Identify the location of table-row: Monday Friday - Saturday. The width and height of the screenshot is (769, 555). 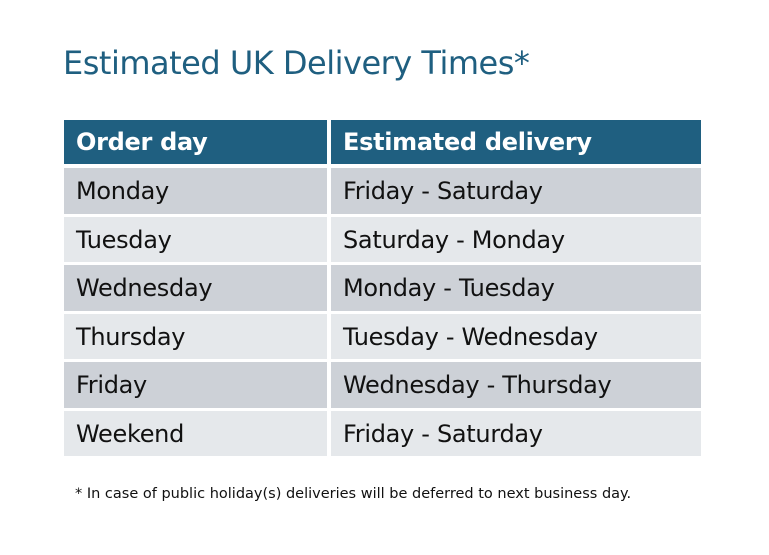
(382, 192).